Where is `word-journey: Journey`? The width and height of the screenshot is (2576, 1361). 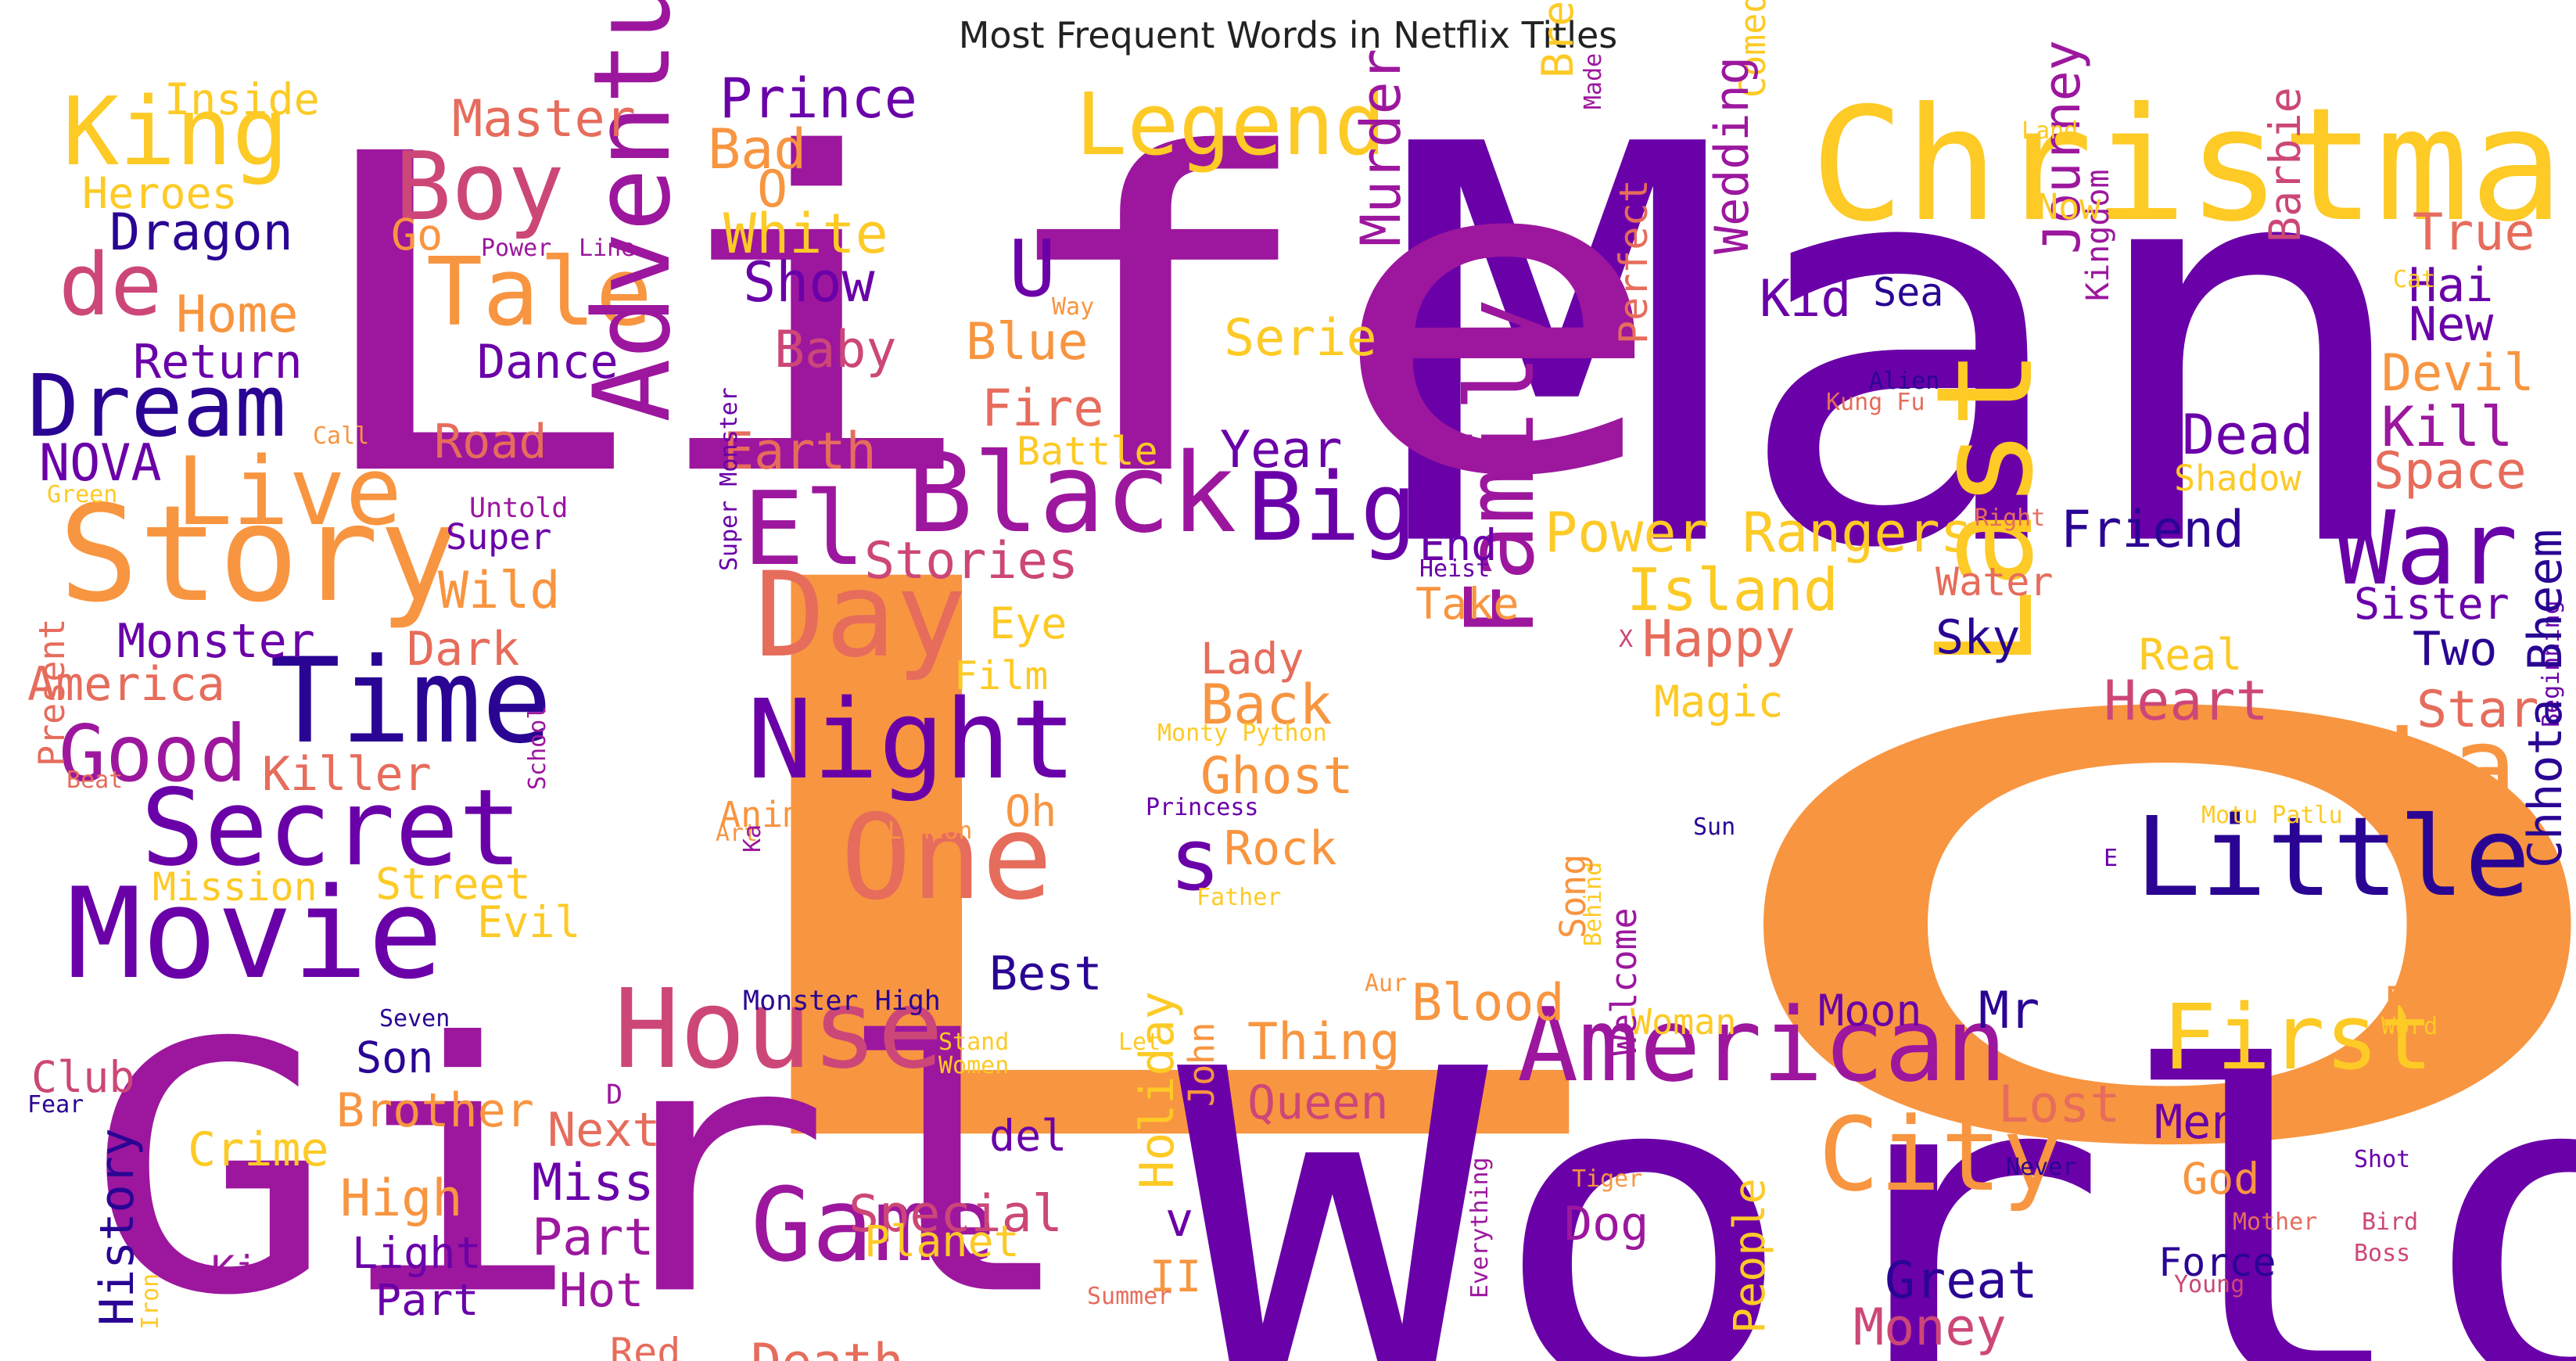 word-journey: Journey is located at coordinates (2062, 147).